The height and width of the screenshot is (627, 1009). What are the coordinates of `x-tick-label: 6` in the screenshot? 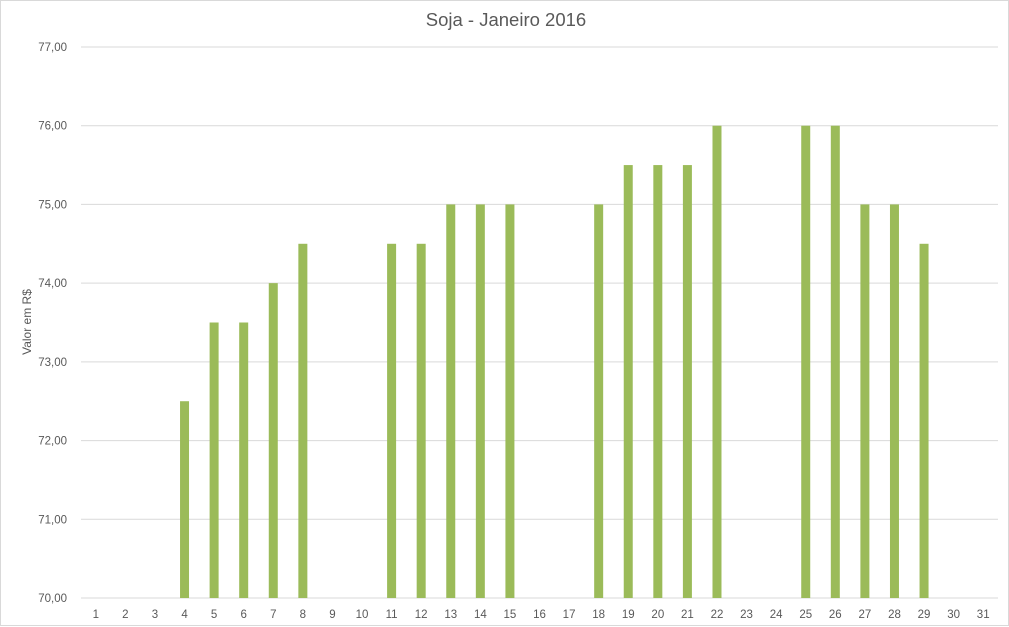 It's located at (243, 615).